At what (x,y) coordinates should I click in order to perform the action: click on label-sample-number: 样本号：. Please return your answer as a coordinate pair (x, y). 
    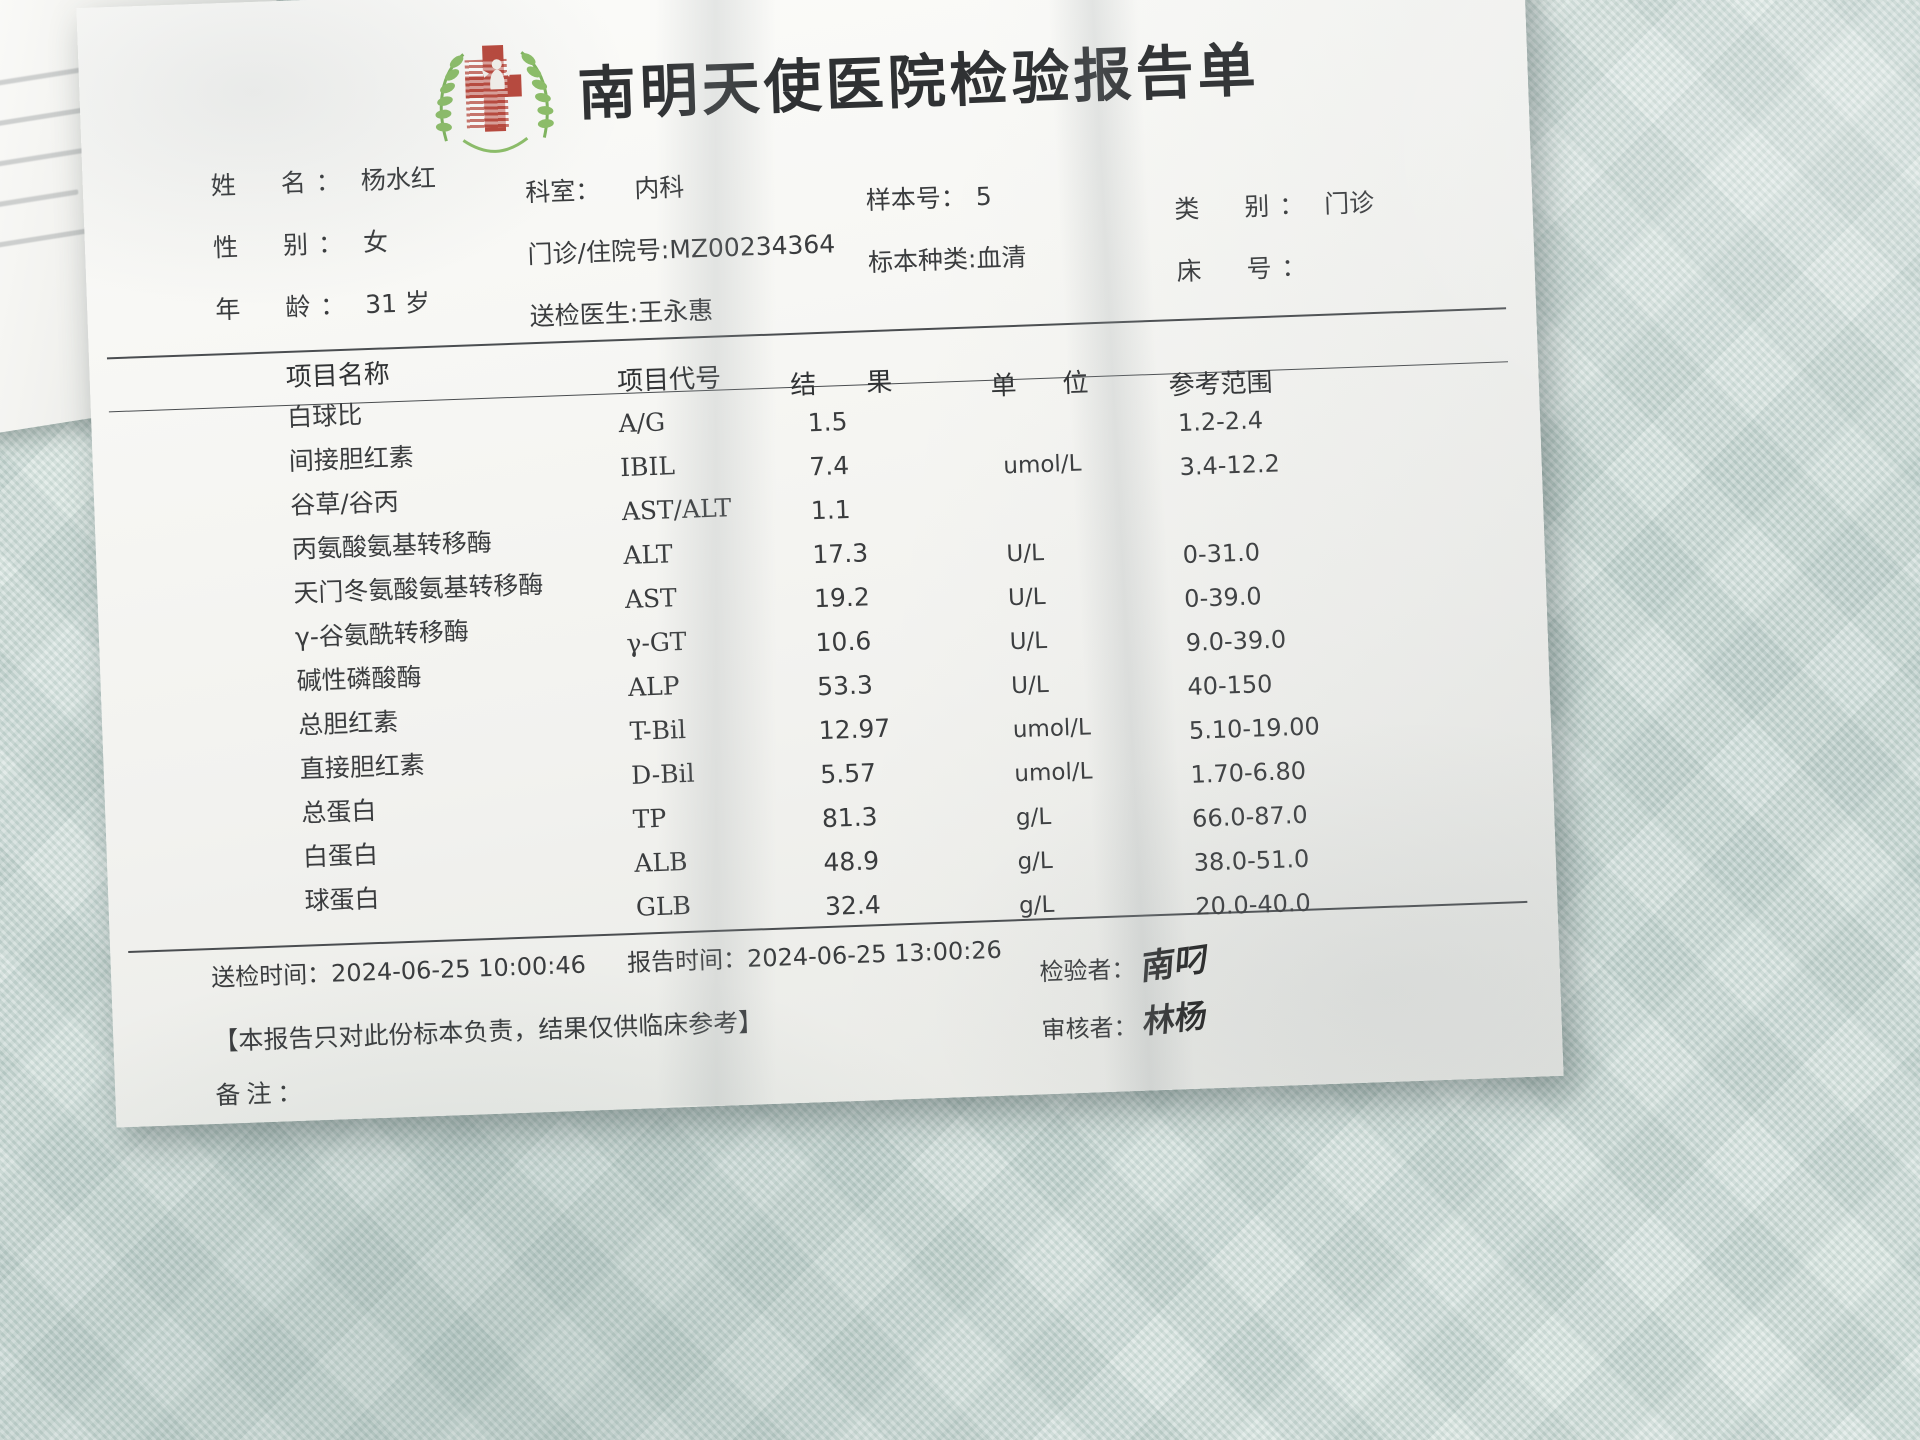
    Looking at the image, I should click on (916, 199).